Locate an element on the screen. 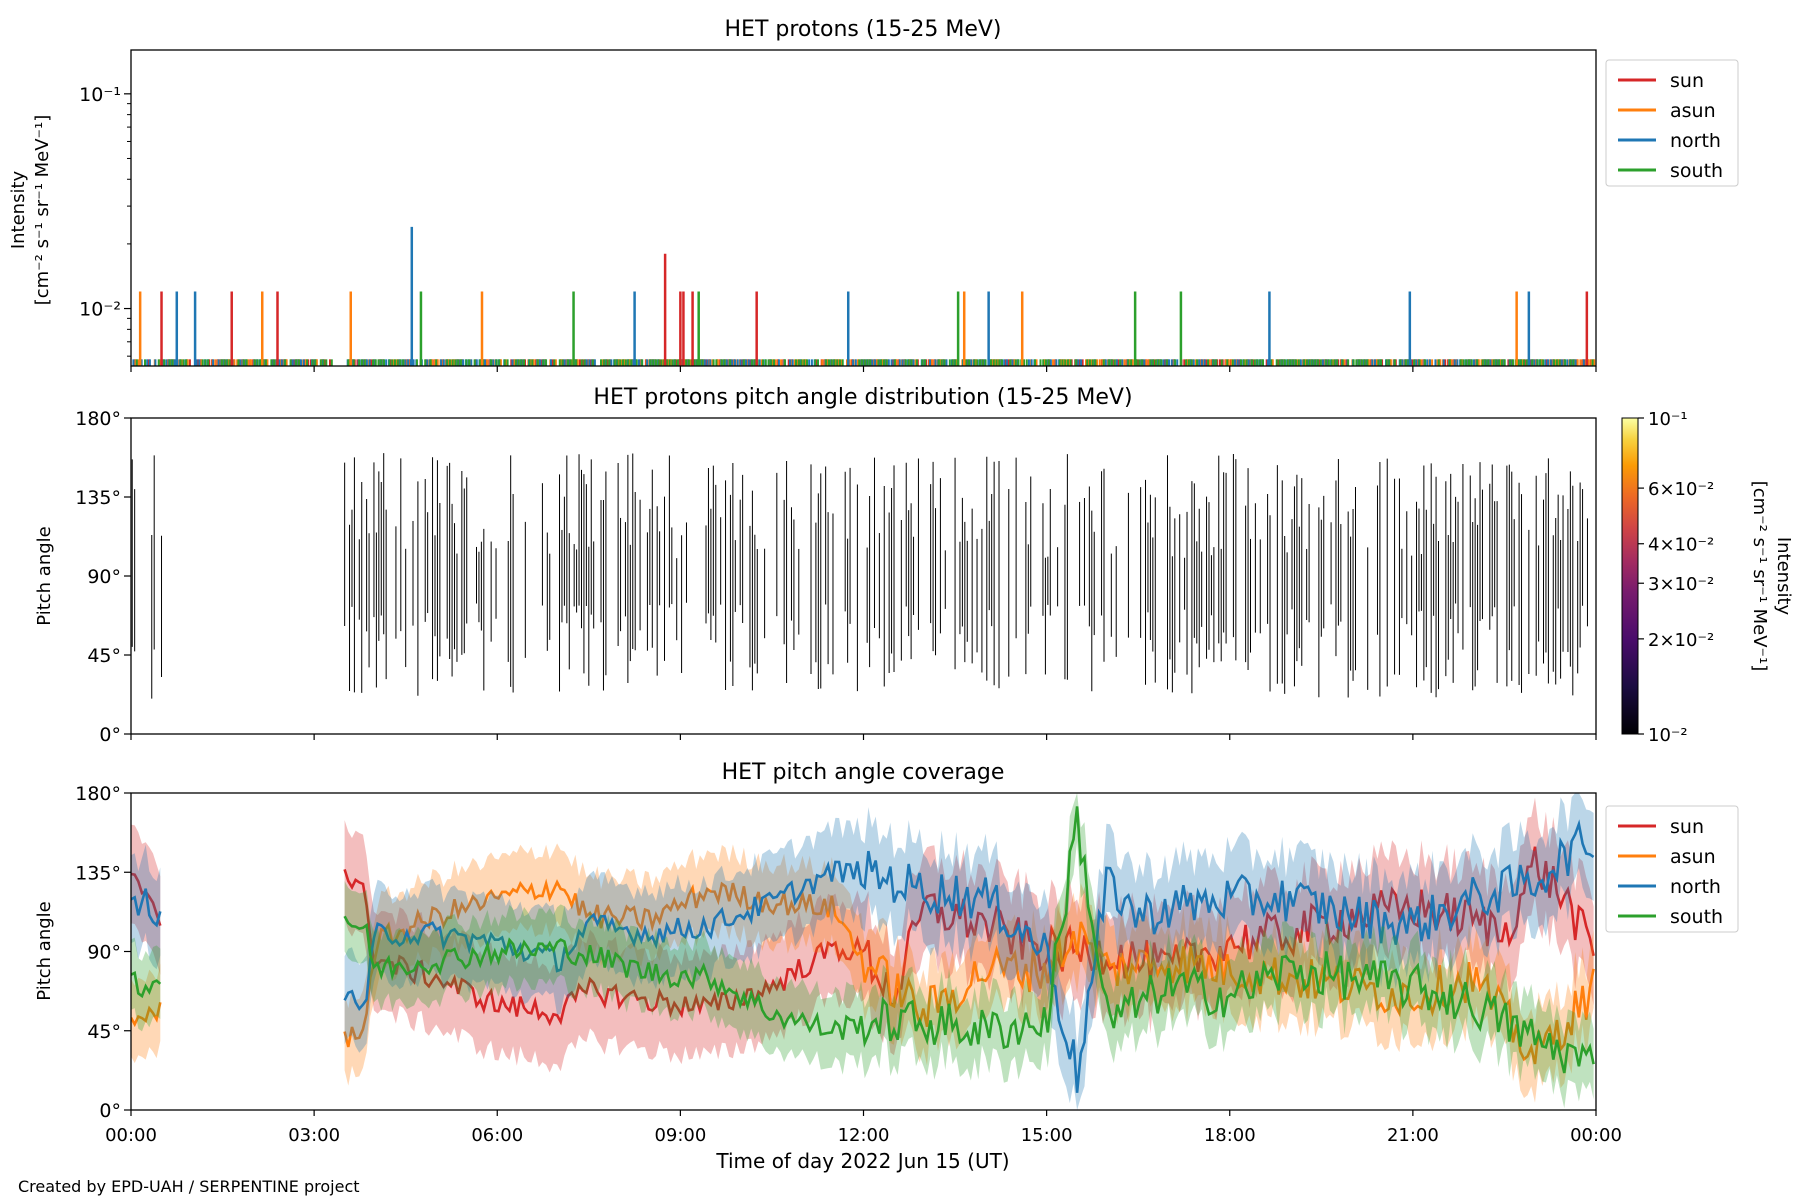 Image resolution: width=1800 pixels, height=1200 pixels. panel1-plot-area is located at coordinates (864, 296).